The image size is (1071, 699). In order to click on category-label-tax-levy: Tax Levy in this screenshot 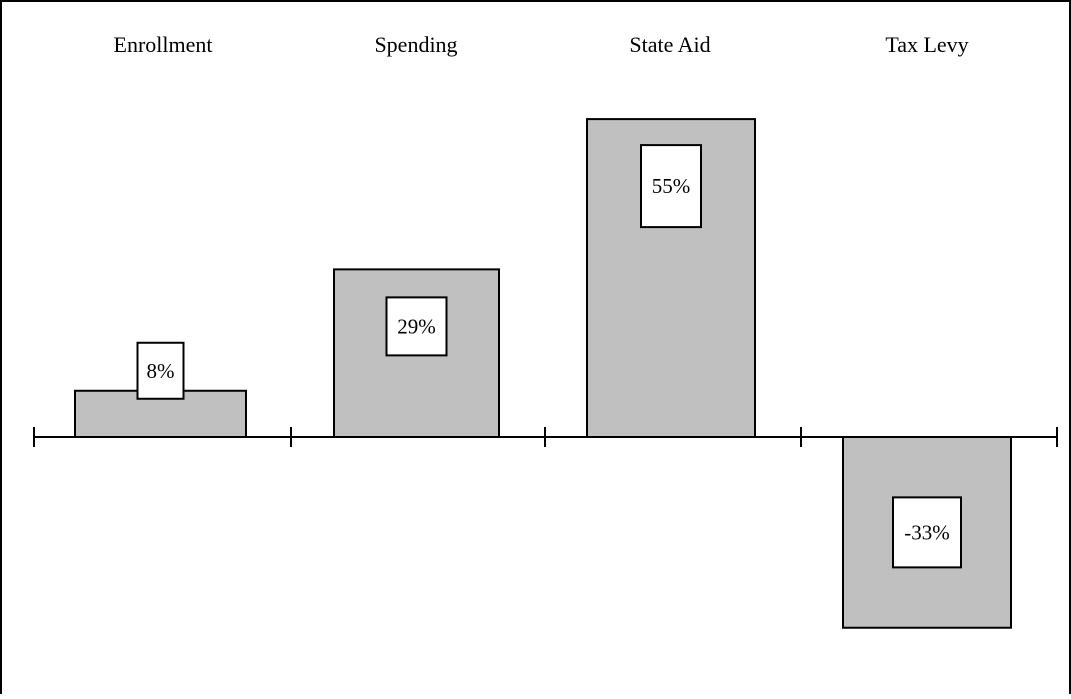, I will do `click(926, 44)`.